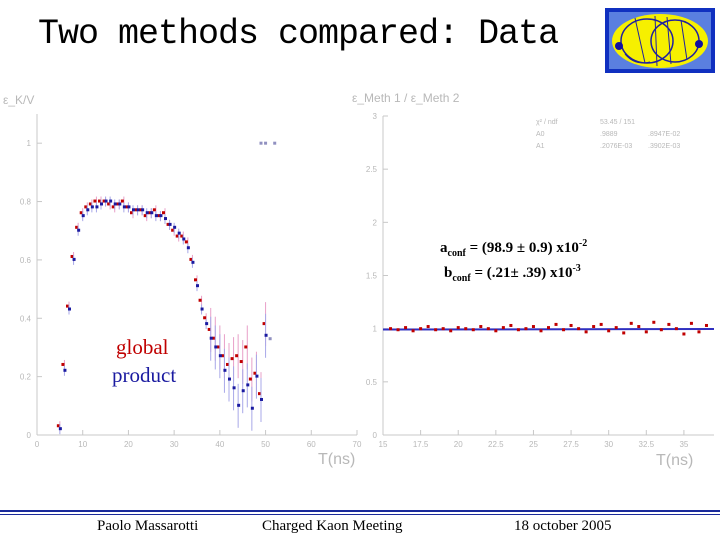 This screenshot has height=540, width=720. Describe the element at coordinates (664, 134) in the screenshot. I see `stats-a0-error: .8947E-02` at that location.